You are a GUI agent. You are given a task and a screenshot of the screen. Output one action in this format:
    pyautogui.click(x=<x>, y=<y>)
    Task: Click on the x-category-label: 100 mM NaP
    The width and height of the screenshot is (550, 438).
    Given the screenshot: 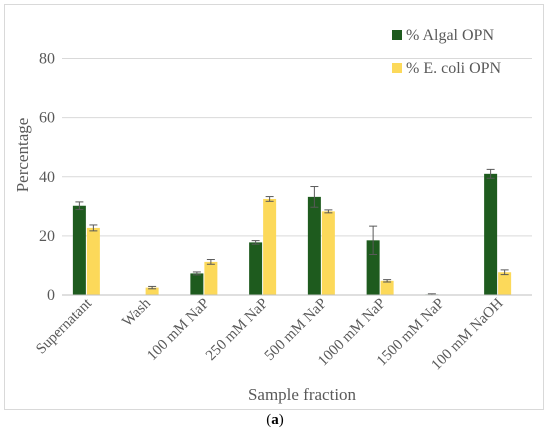 What is the action you would take?
    pyautogui.click(x=178, y=330)
    